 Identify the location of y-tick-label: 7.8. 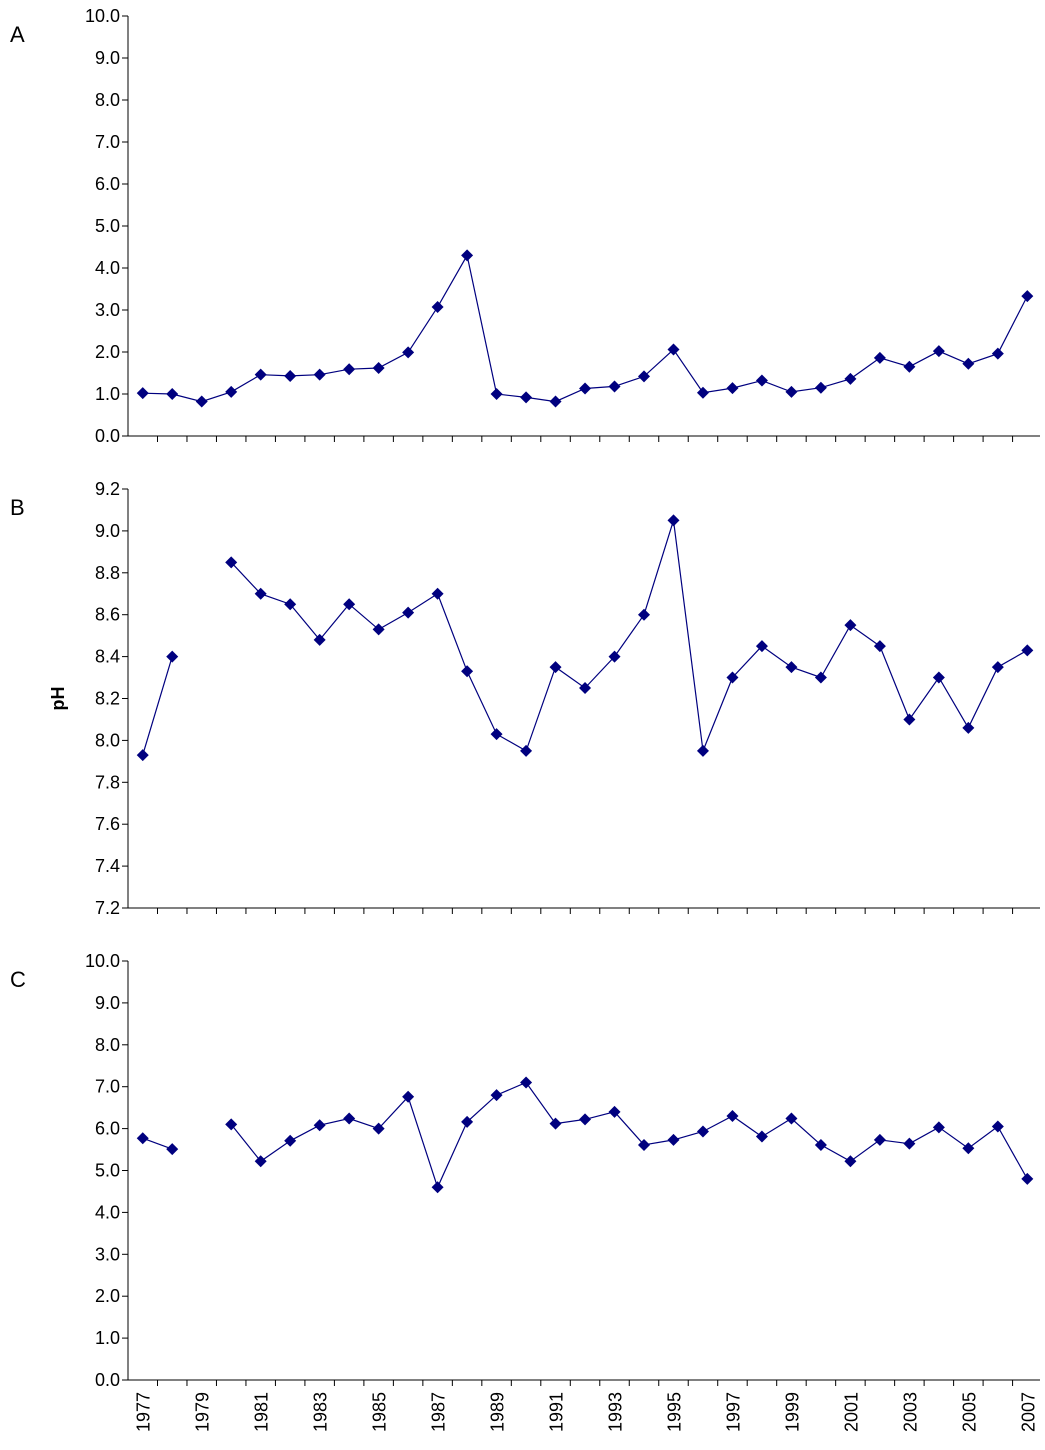
(107, 782).